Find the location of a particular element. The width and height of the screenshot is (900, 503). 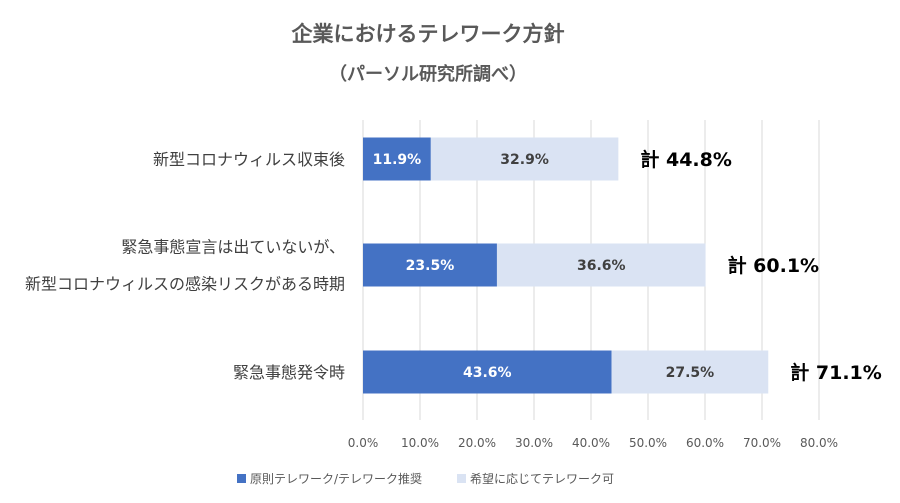

bar-value-label: 43.6% is located at coordinates (487, 373).